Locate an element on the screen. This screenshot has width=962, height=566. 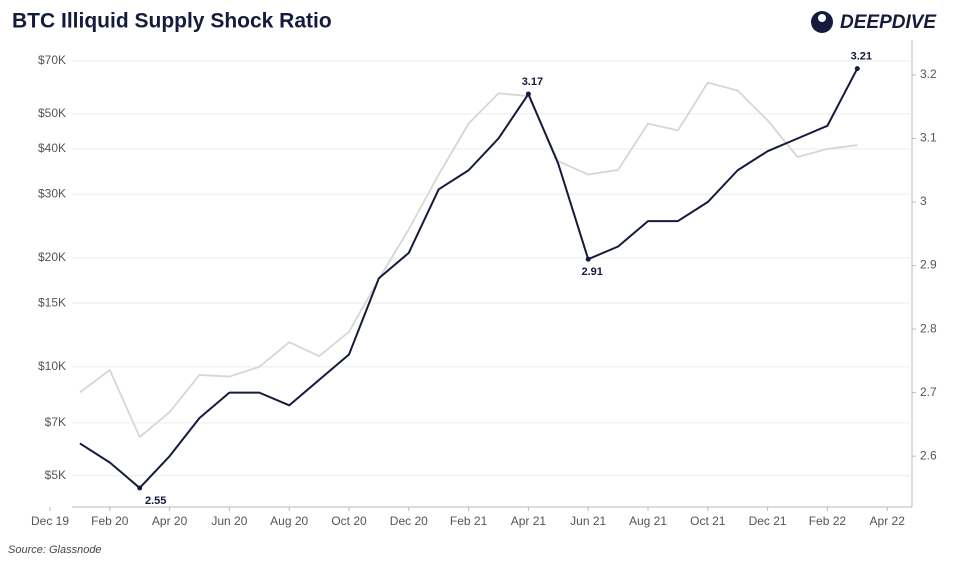
annotation-label: 3.17 is located at coordinates (532, 82).